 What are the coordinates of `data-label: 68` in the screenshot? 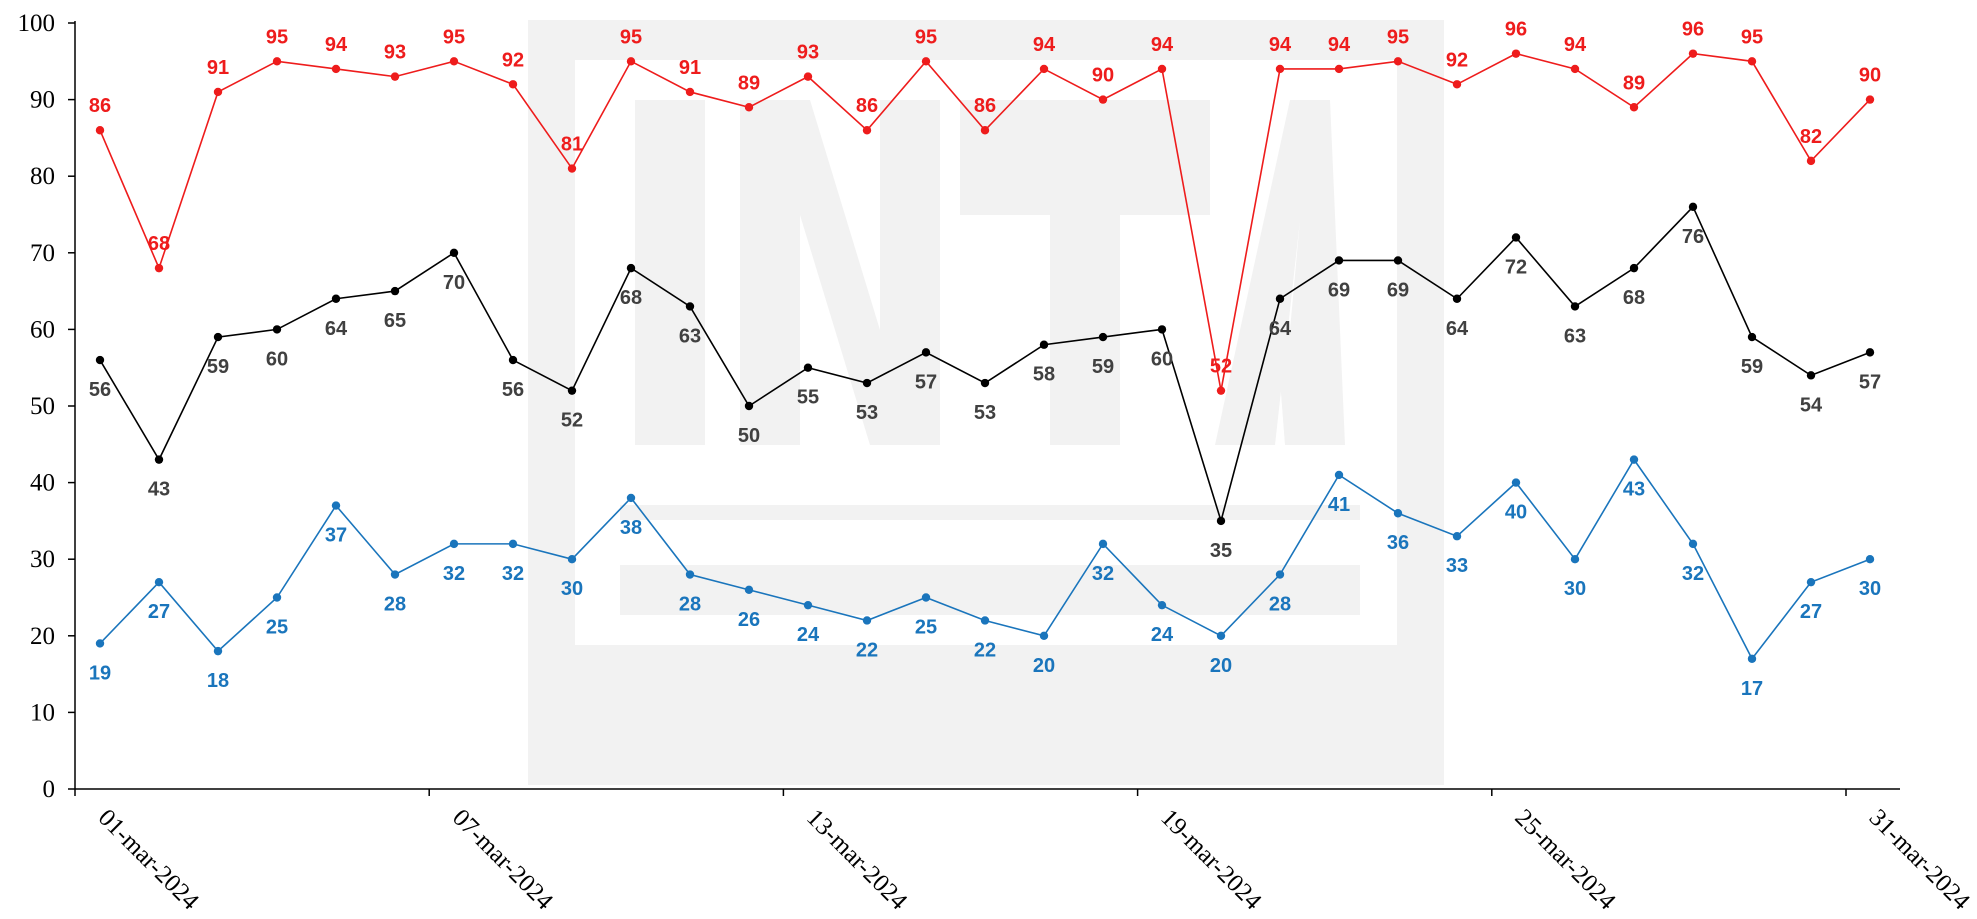 It's located at (1634, 298).